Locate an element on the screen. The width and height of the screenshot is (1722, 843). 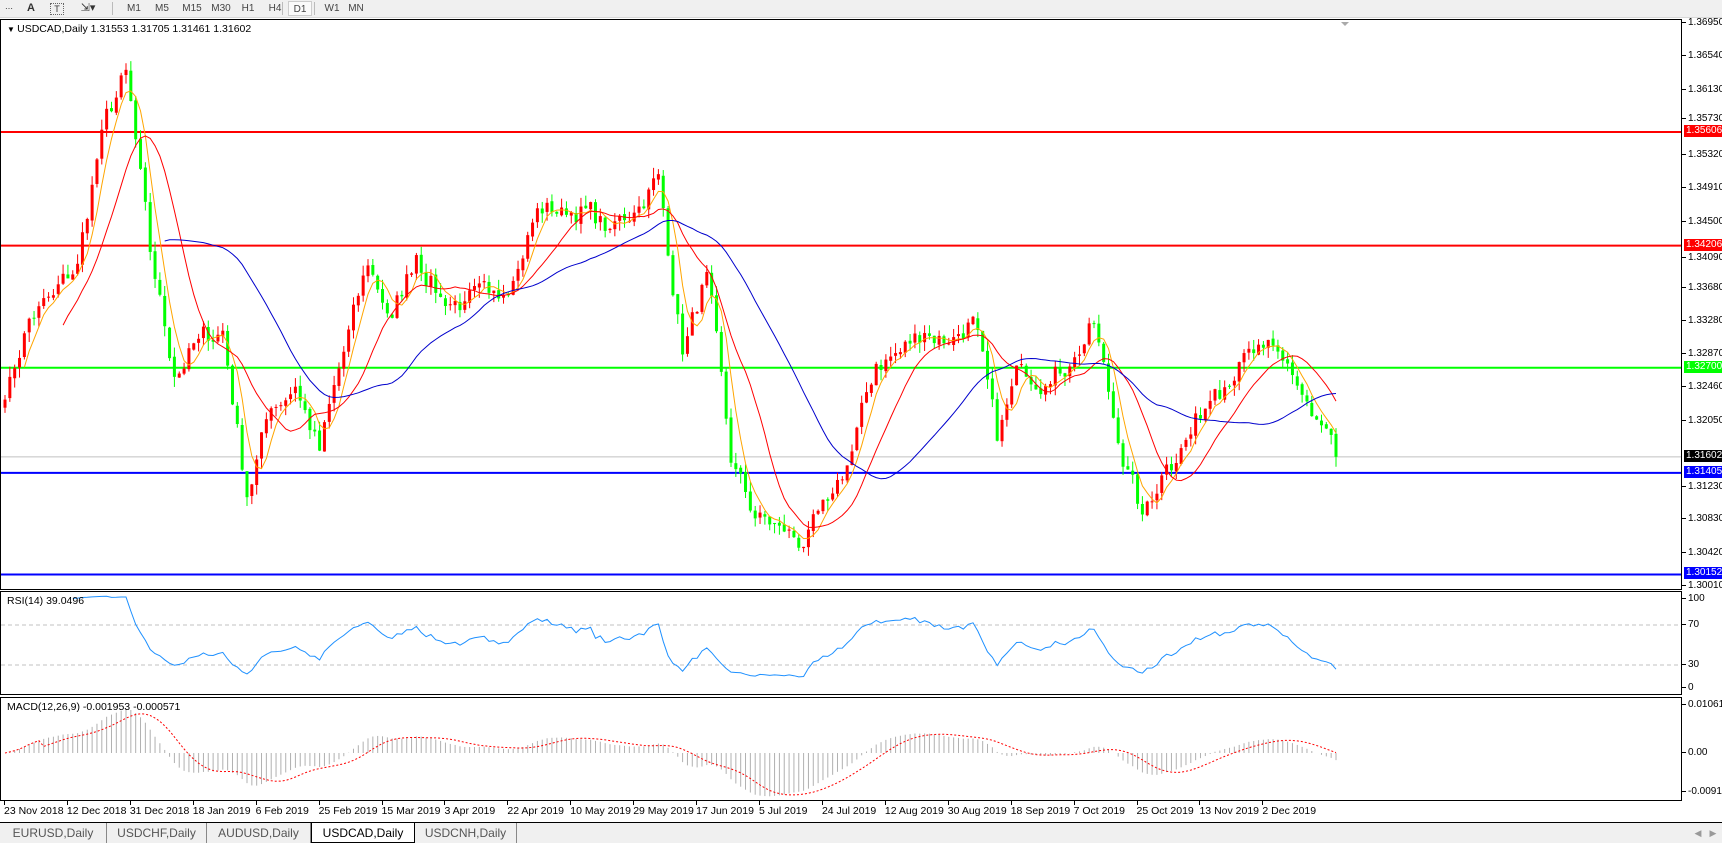
macd-axis-label: 0.010615 is located at coordinates (1702, 704).